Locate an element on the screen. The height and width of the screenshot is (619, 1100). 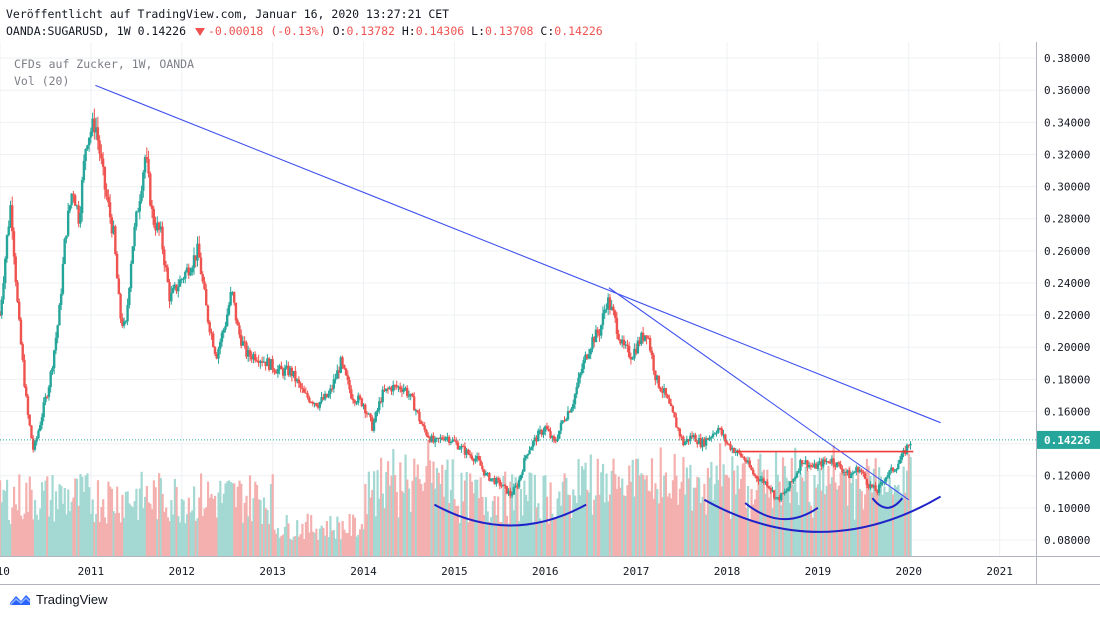
cup-arc is located at coordinates (781, 511).